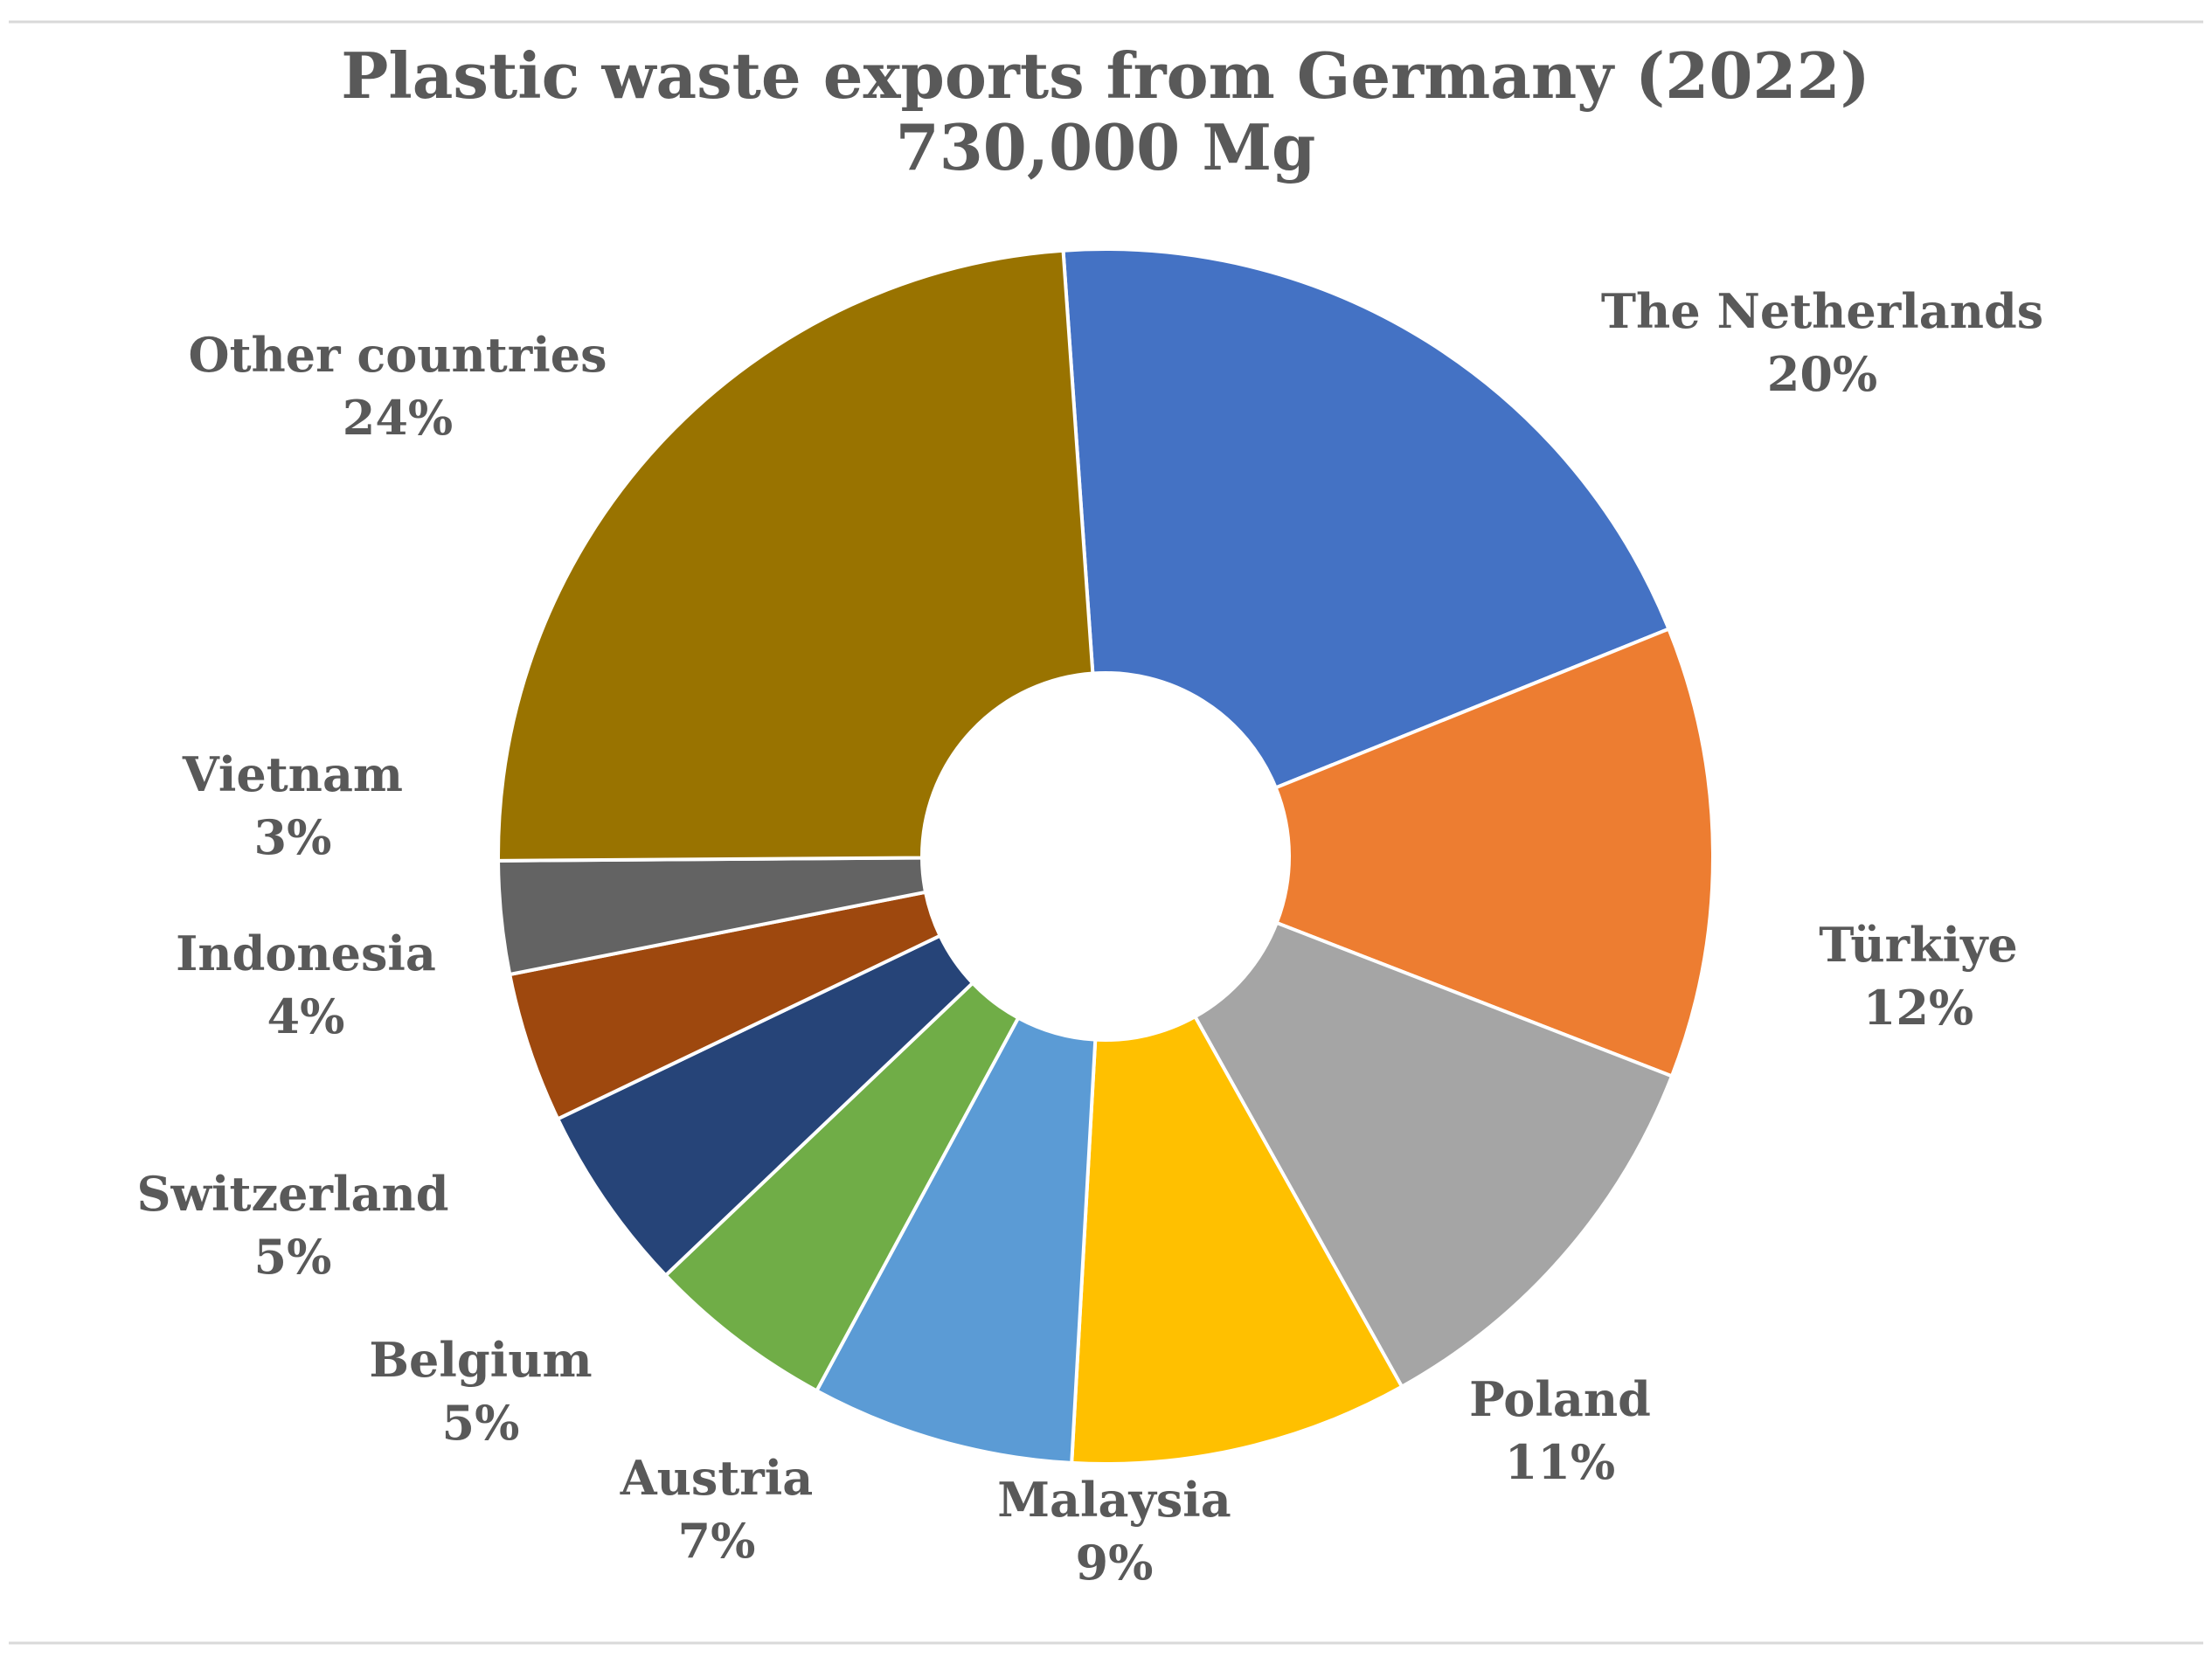  Describe the element at coordinates (398, 386) in the screenshot. I see `label-other-countries: Other countries 24%` at that location.